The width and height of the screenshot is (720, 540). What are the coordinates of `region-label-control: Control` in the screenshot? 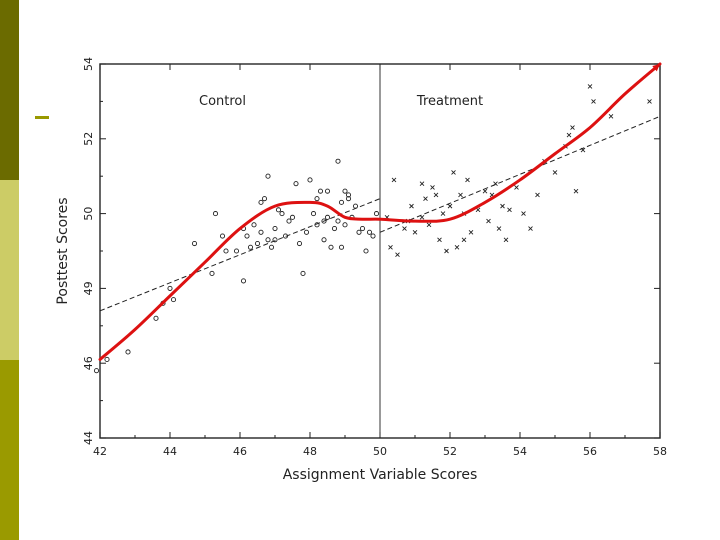 It's located at (222, 101).